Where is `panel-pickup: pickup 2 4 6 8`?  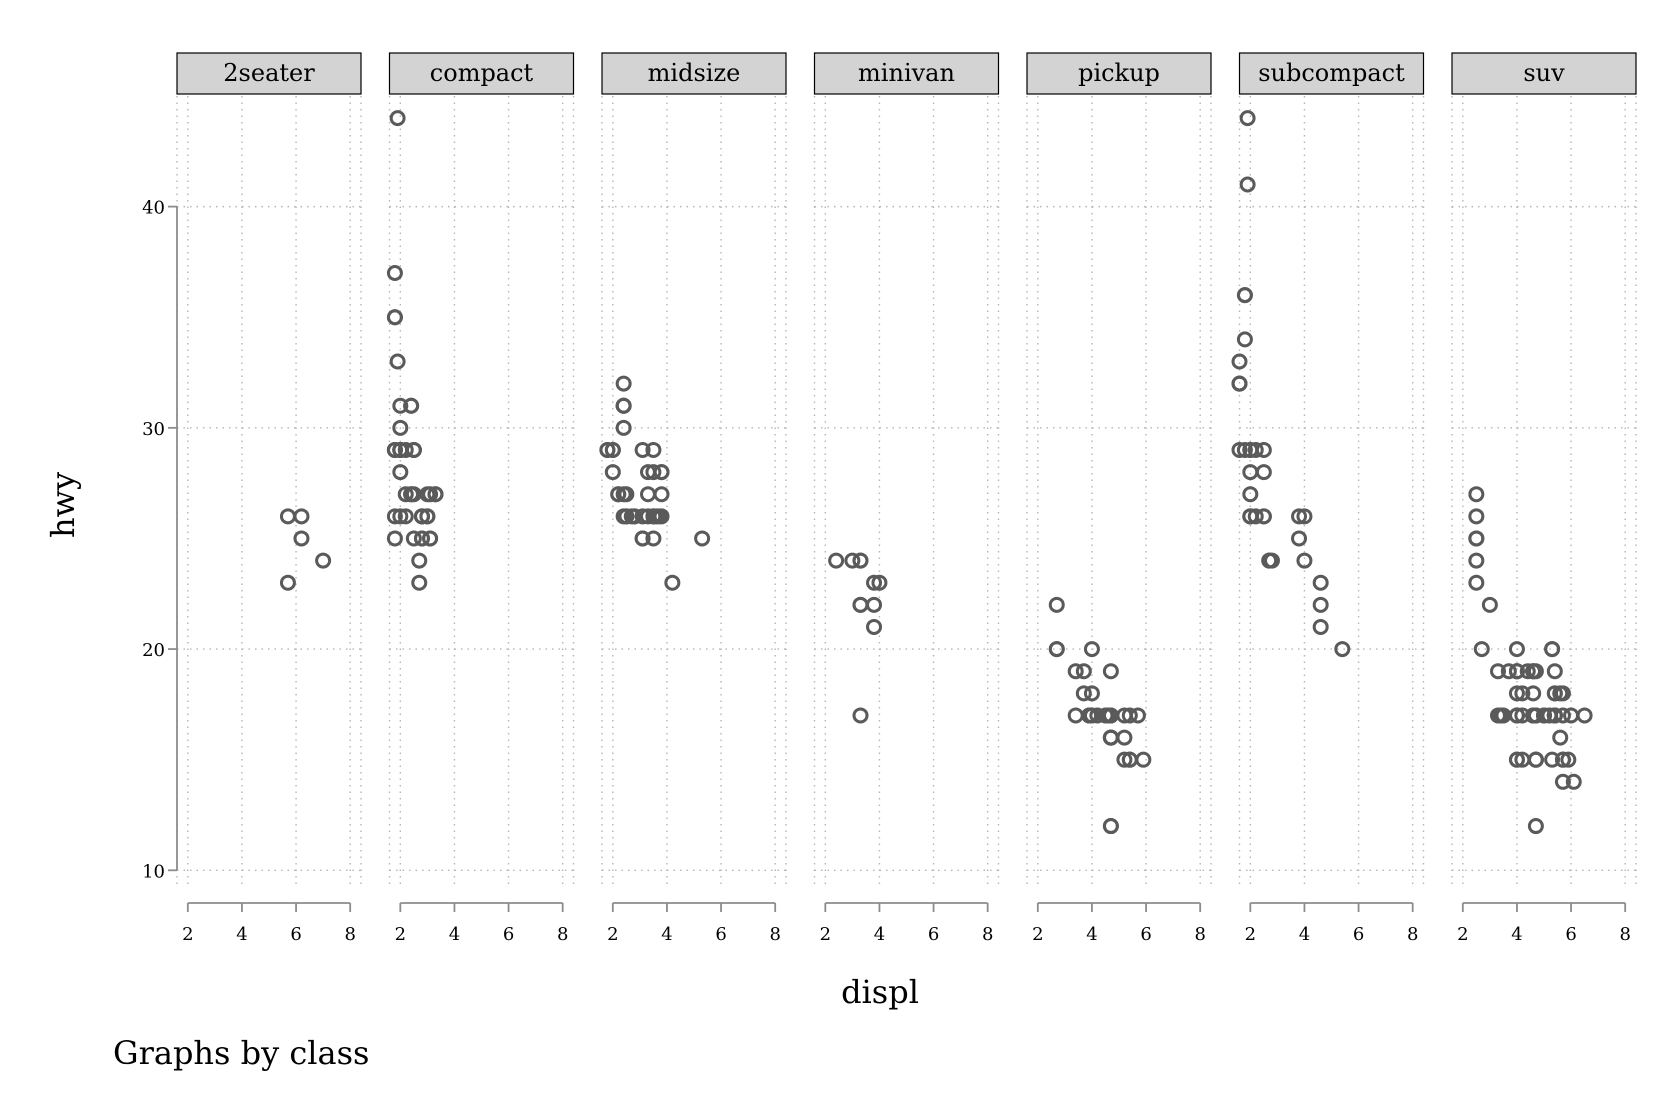
panel-pickup: pickup 2 4 6 8 is located at coordinates (1119, 498).